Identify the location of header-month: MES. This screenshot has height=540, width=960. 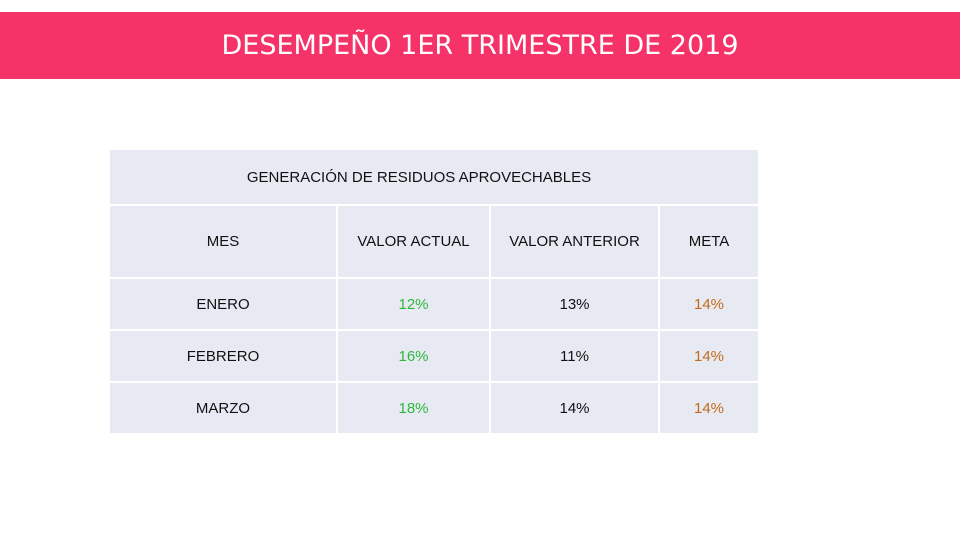
(224, 241).